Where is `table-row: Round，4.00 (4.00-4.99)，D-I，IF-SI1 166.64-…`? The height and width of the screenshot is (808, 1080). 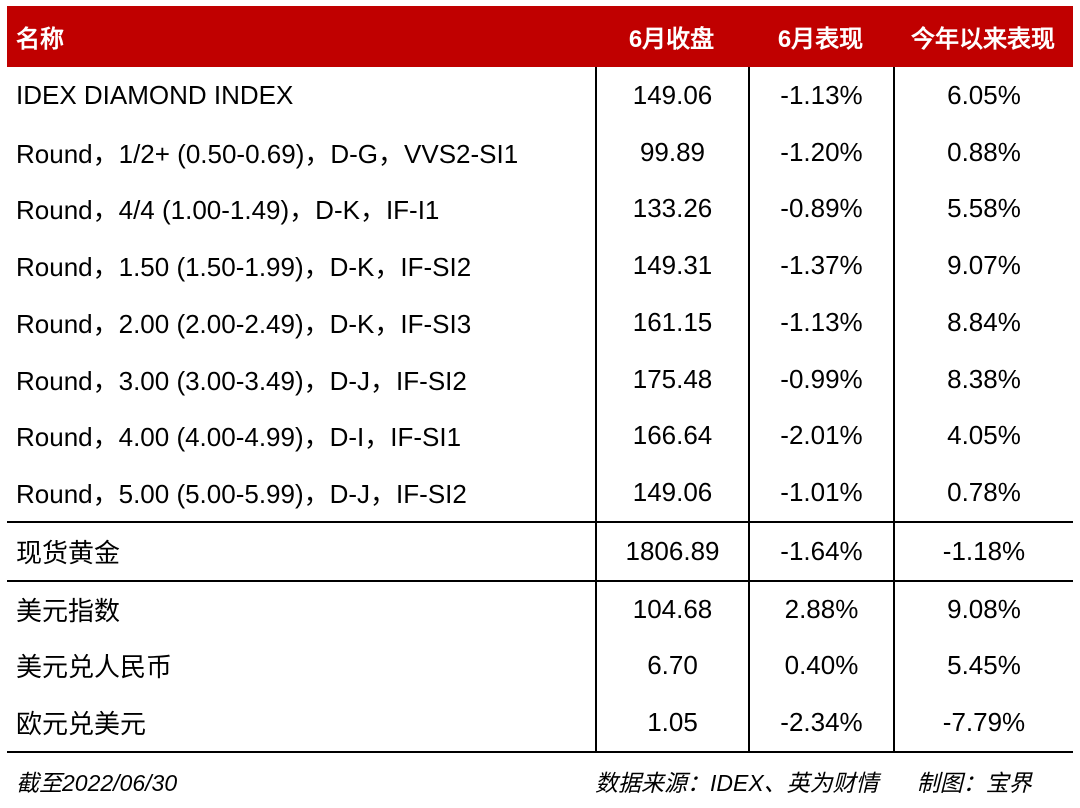 table-row: Round，4.00 (4.00-4.99)，D-I，IF-SI1 166.64-… is located at coordinates (540, 436).